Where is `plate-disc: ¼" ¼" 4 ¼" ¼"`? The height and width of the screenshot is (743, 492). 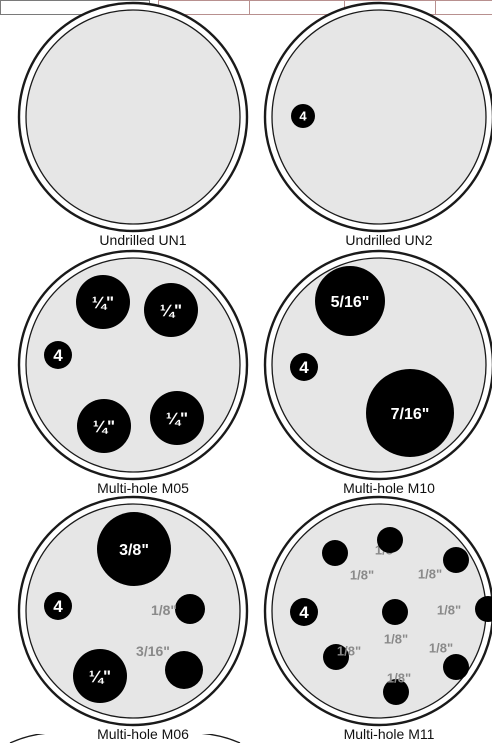 plate-disc: ¼" ¼" 4 ¼" ¼" is located at coordinates (133, 365).